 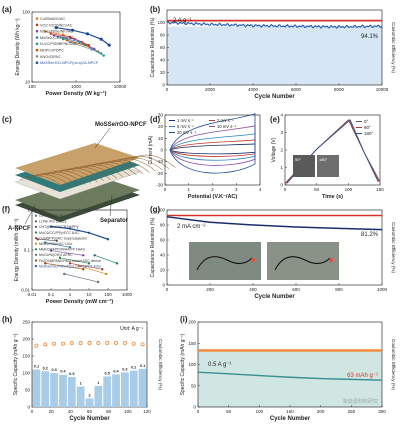 I want to click on chart-h-x-tick-label: 20, so click(x=52, y=411).